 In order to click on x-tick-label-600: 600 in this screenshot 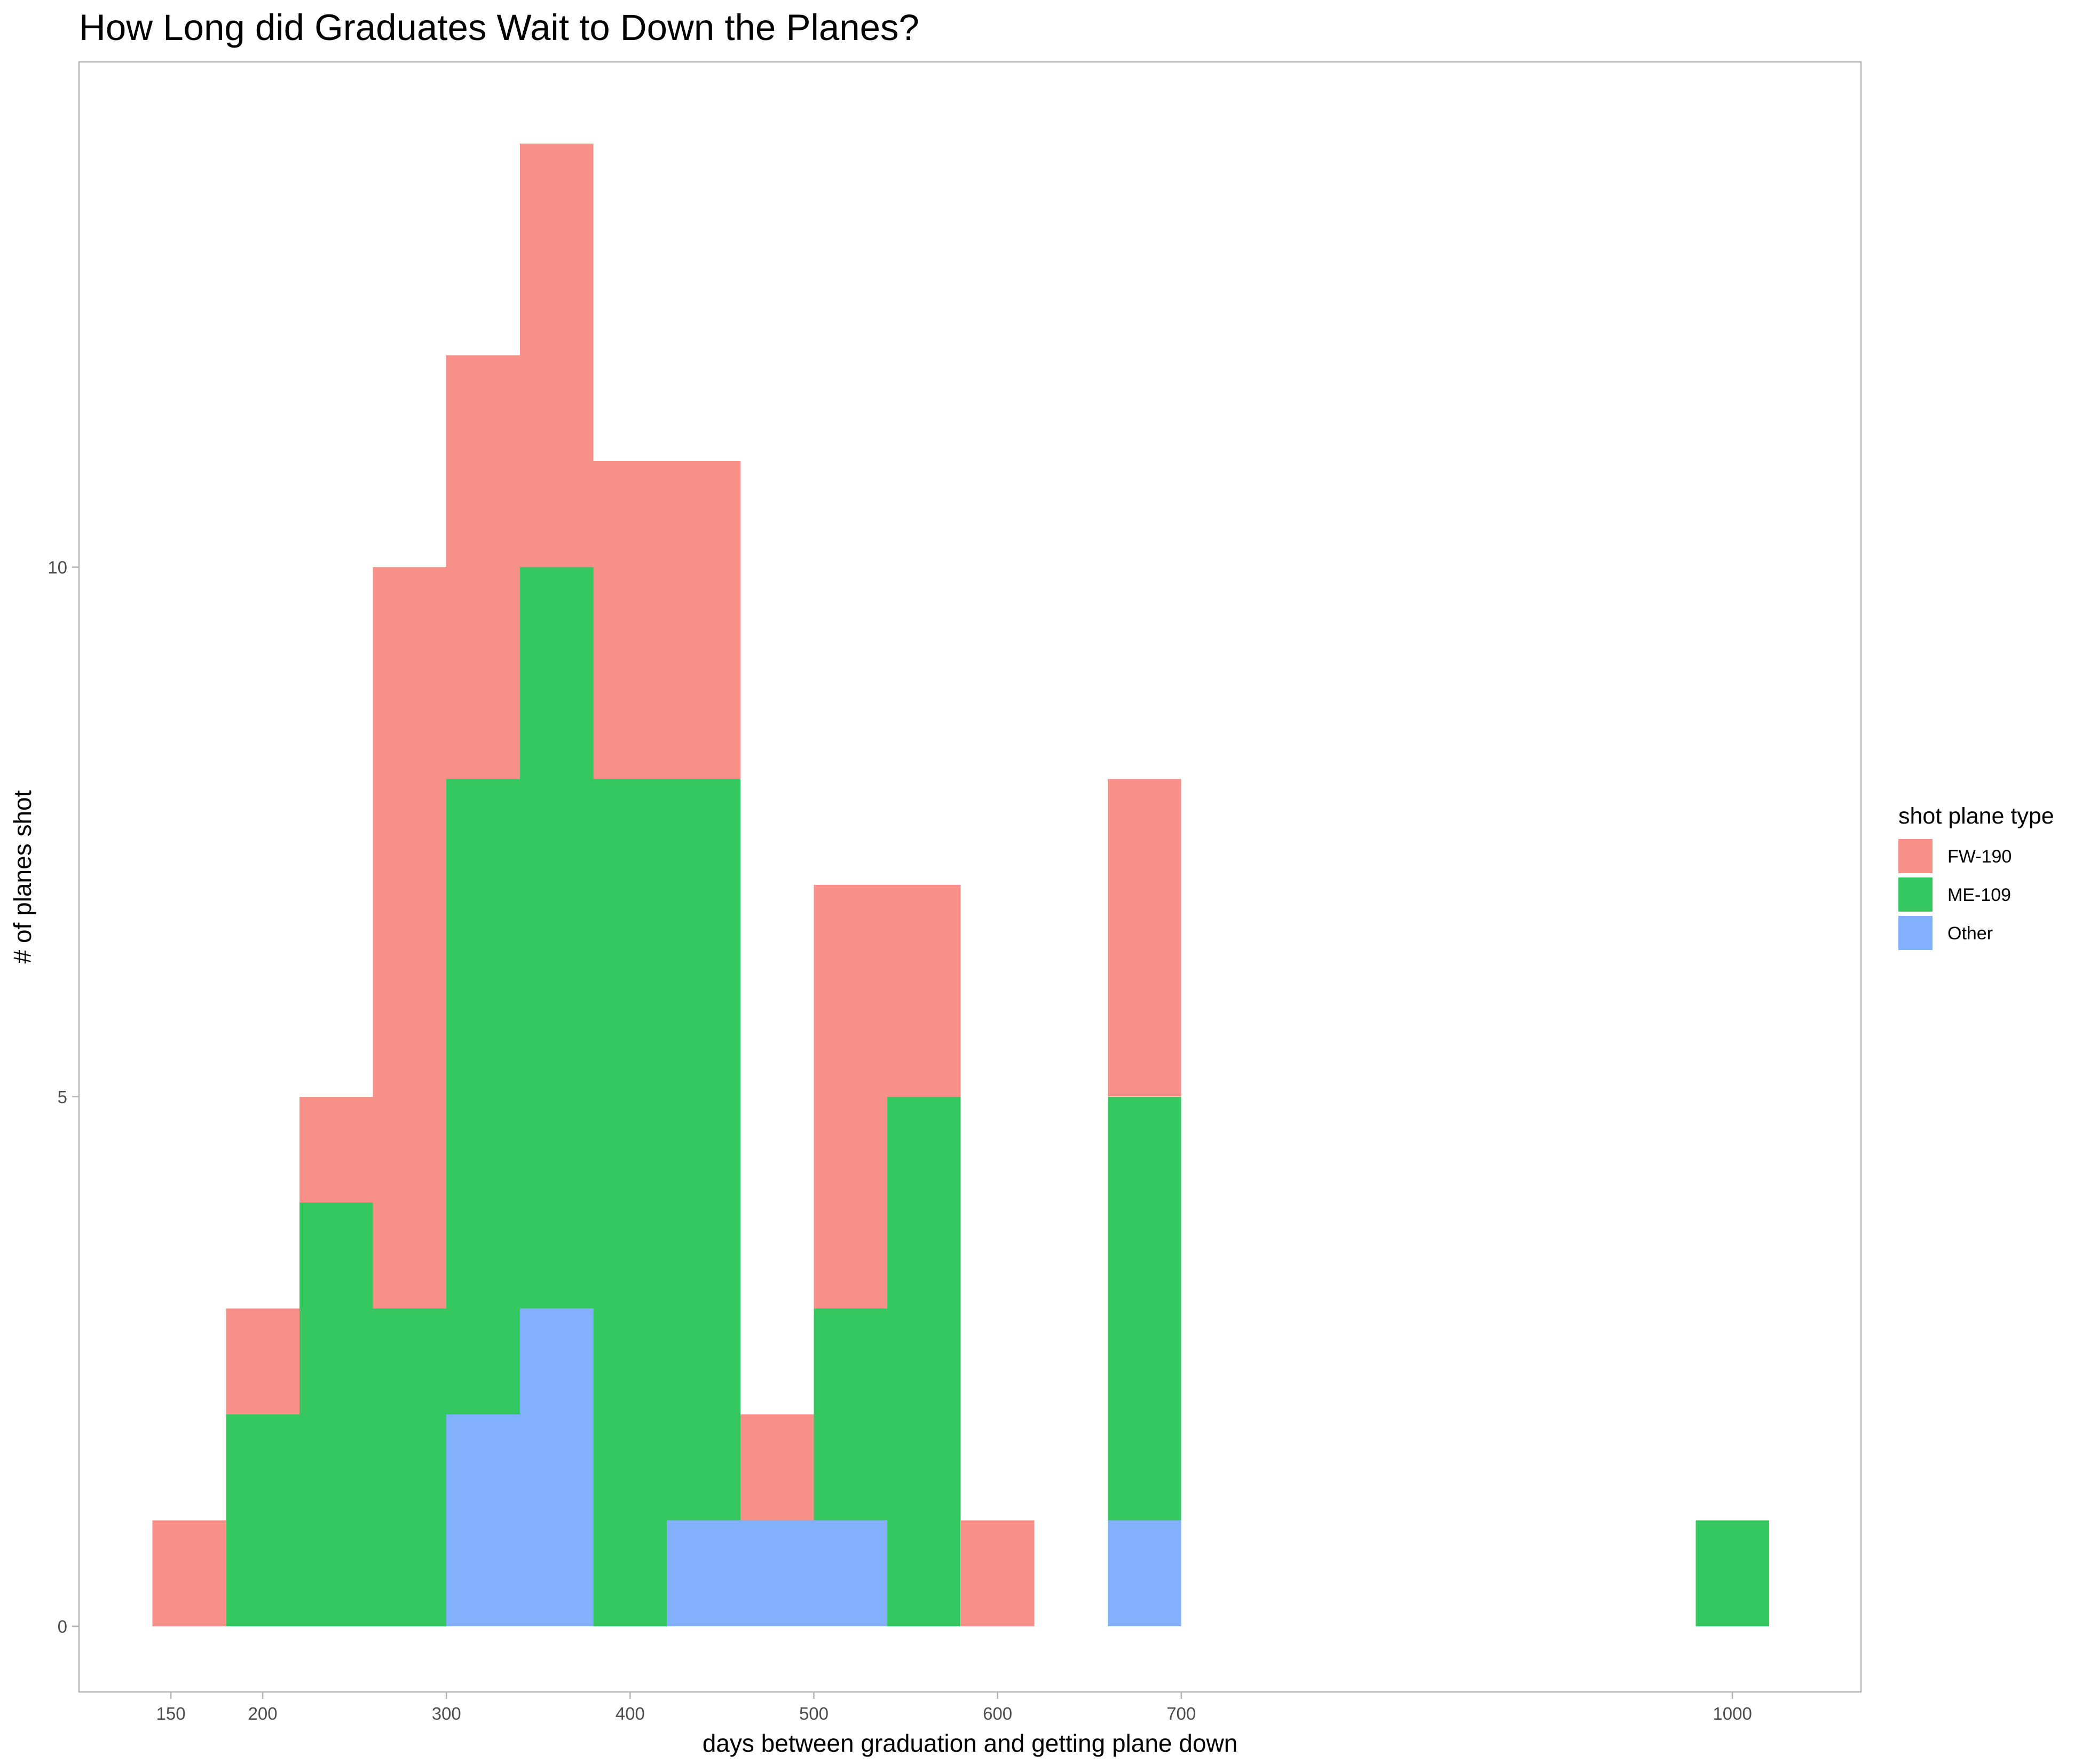, I will do `click(997, 1713)`.